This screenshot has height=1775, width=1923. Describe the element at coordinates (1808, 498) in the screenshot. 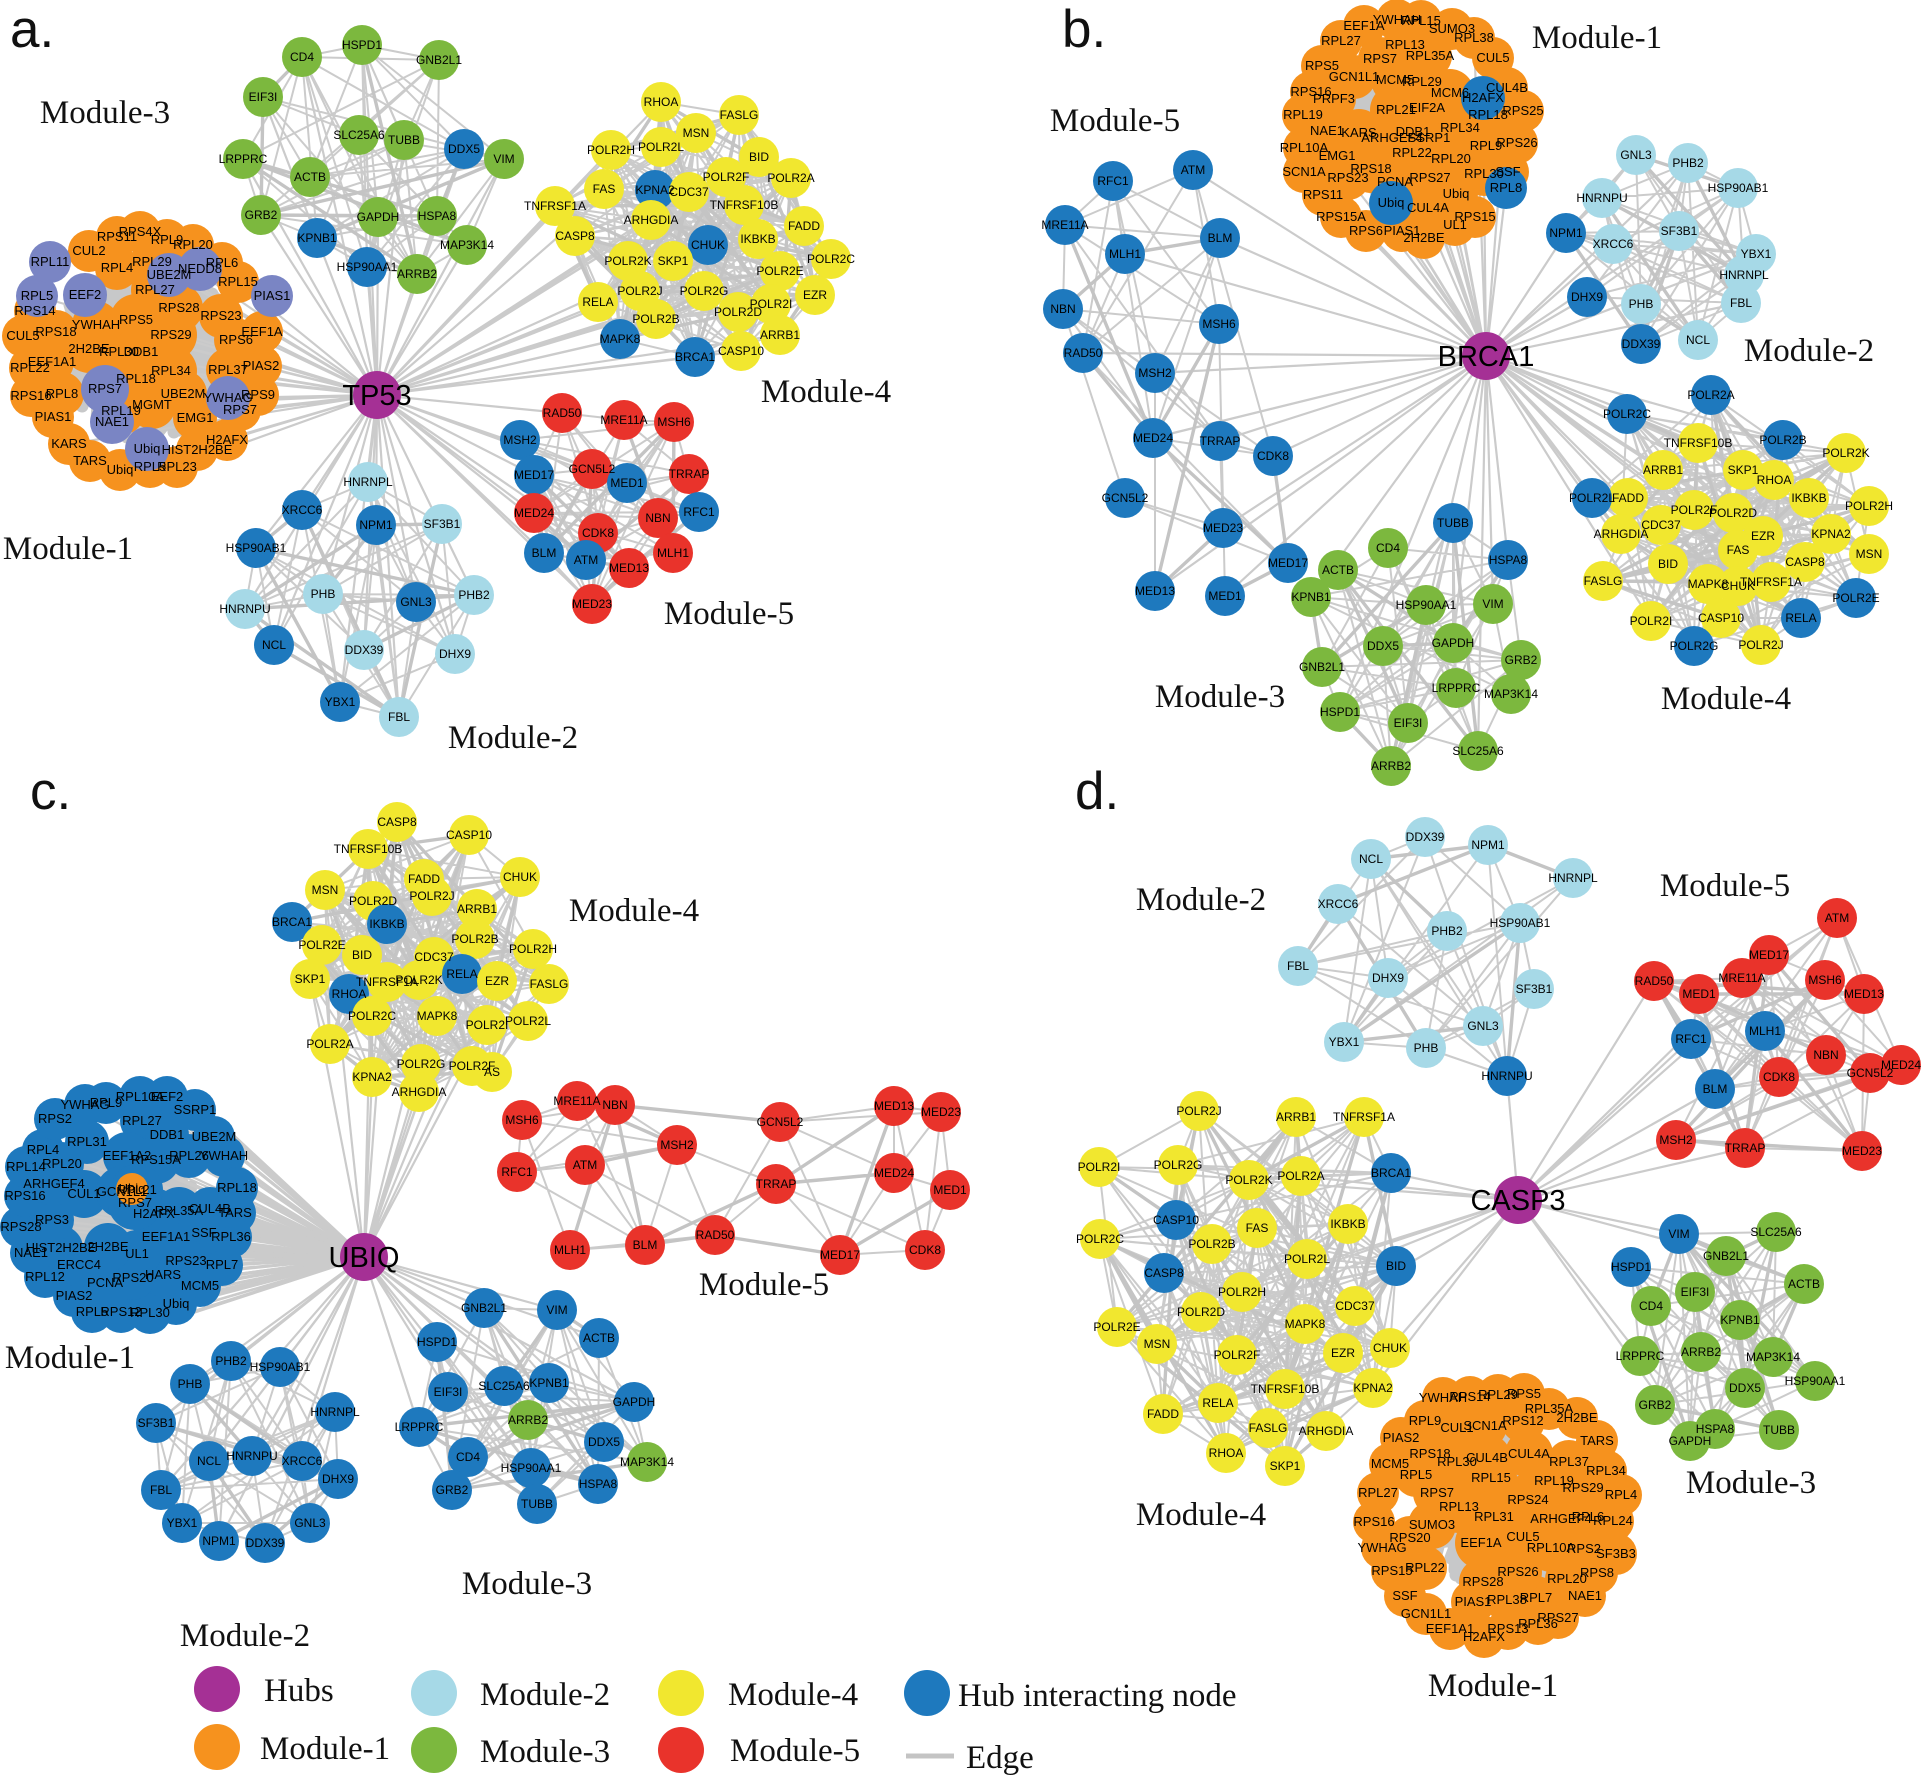

I see `svg-text: IKBKB` at that location.